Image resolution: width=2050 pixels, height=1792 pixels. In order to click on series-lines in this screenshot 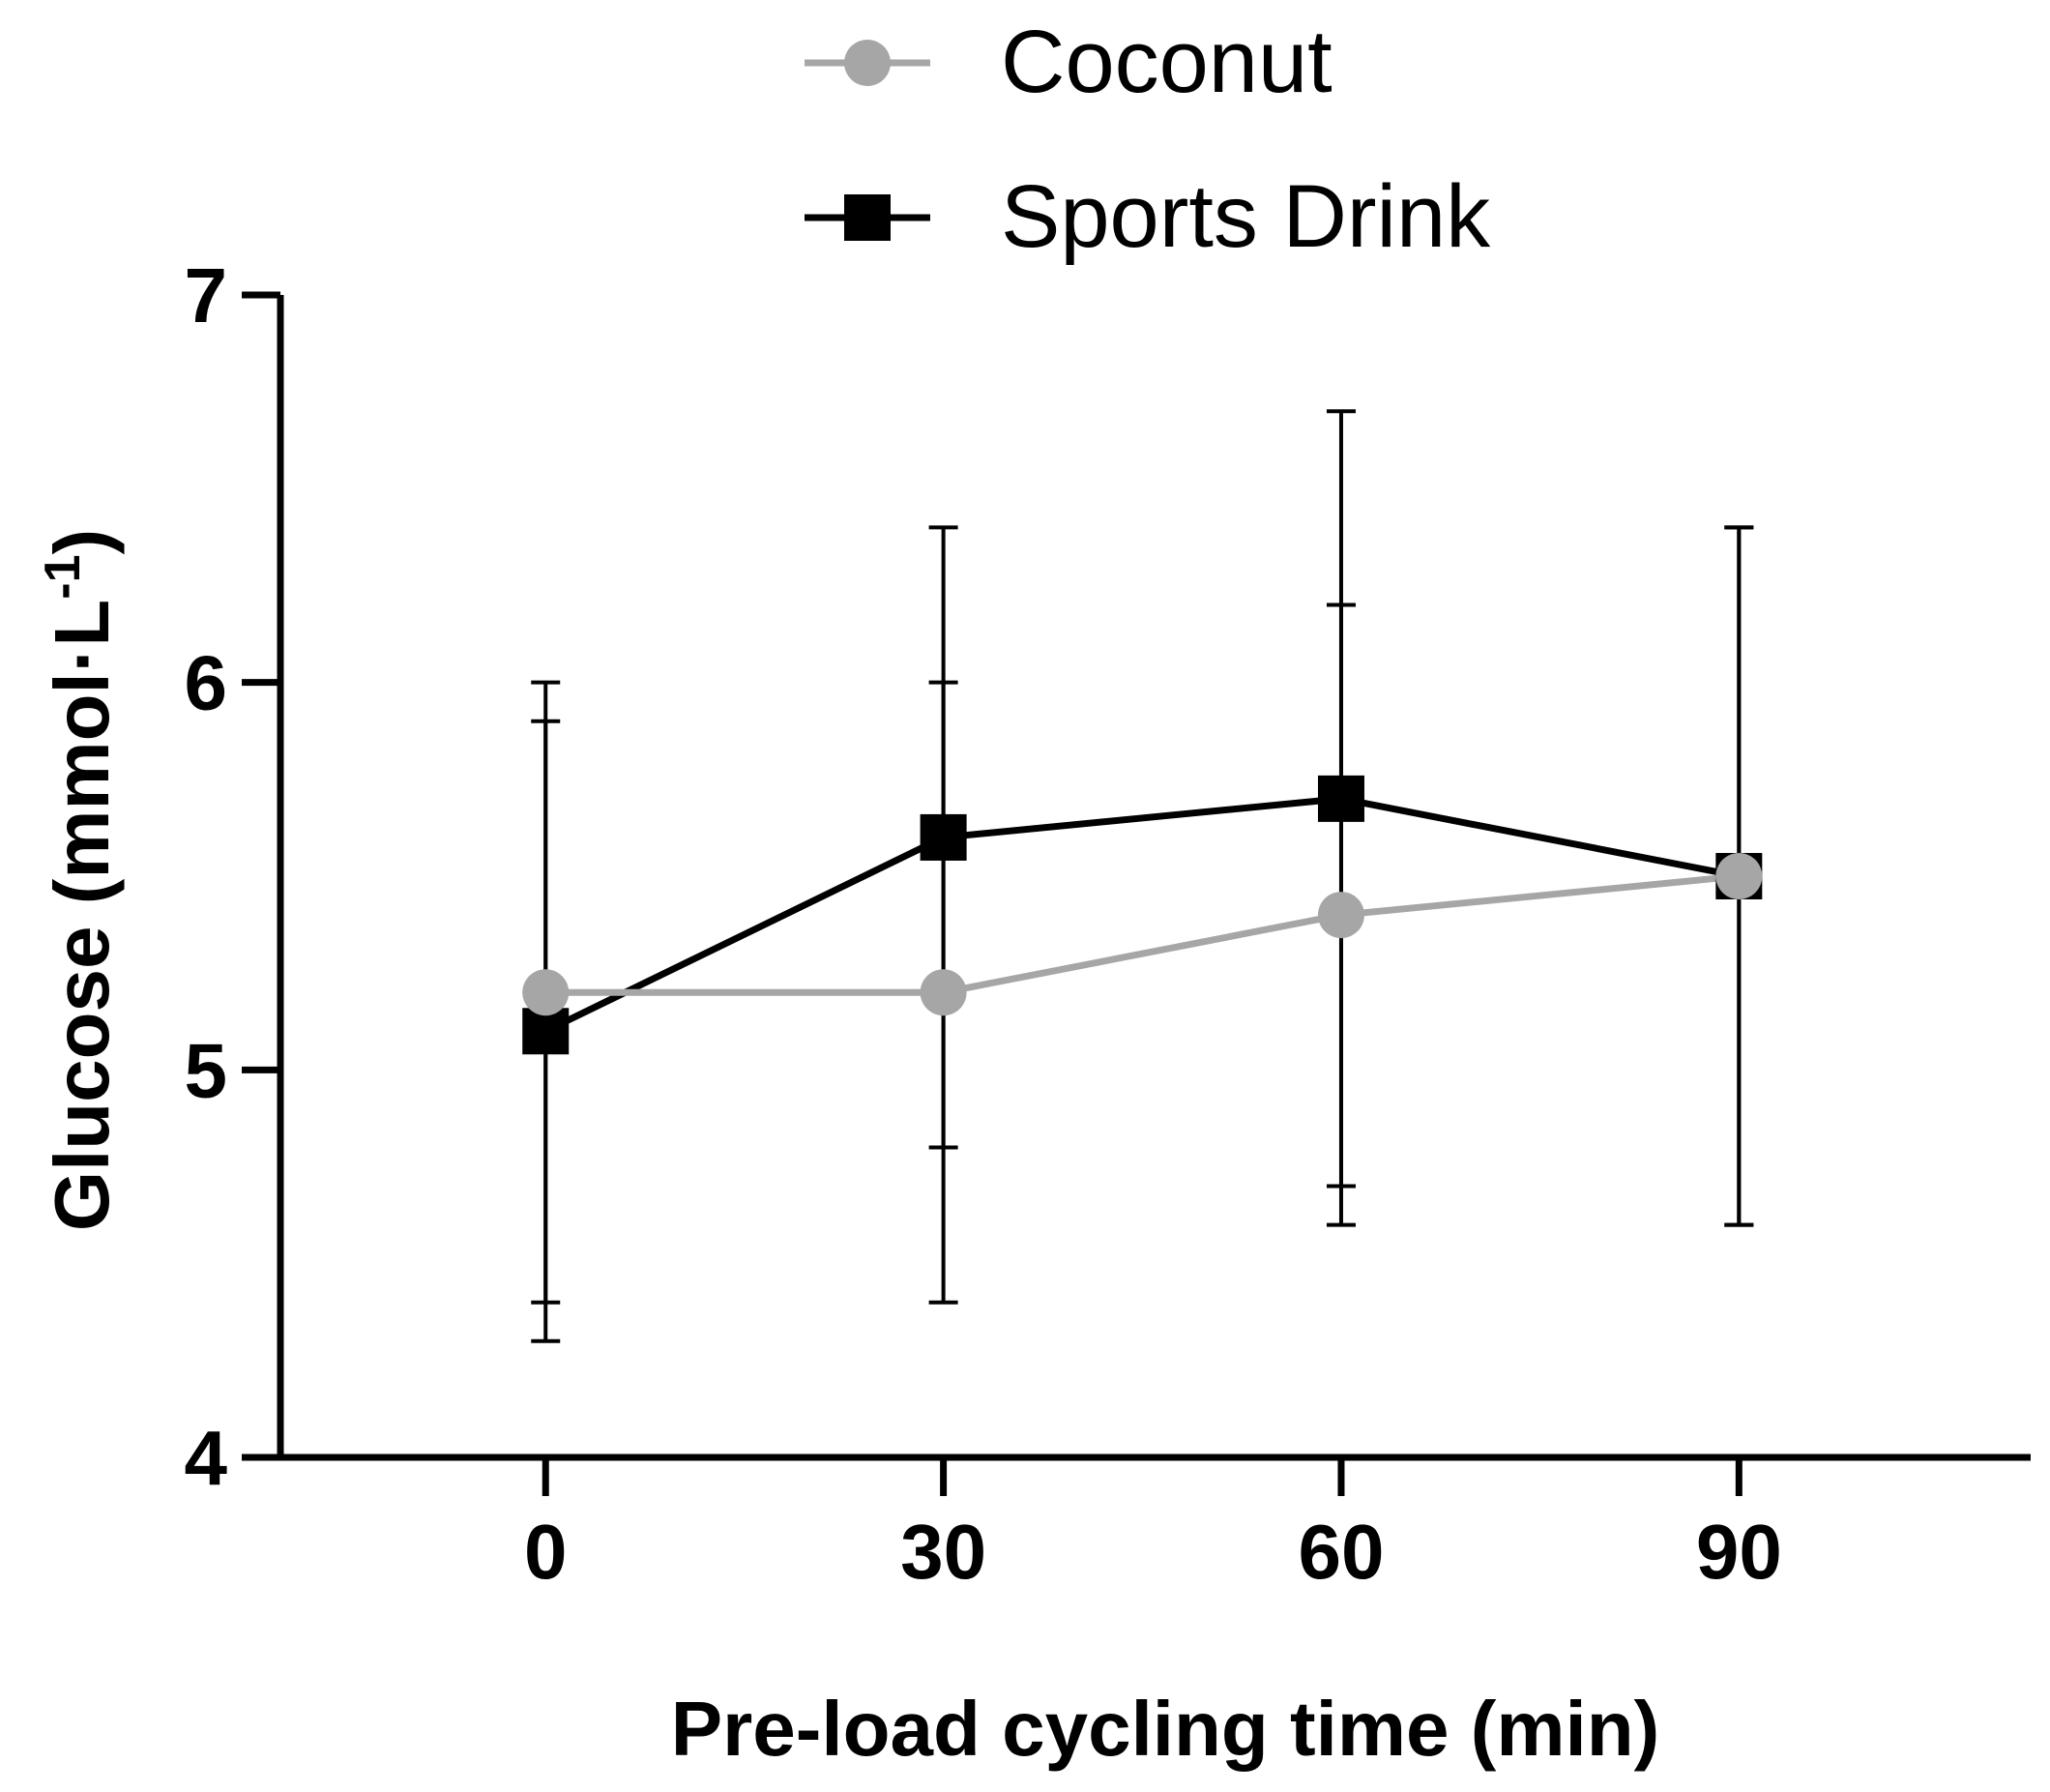, I will do `click(1142, 915)`.